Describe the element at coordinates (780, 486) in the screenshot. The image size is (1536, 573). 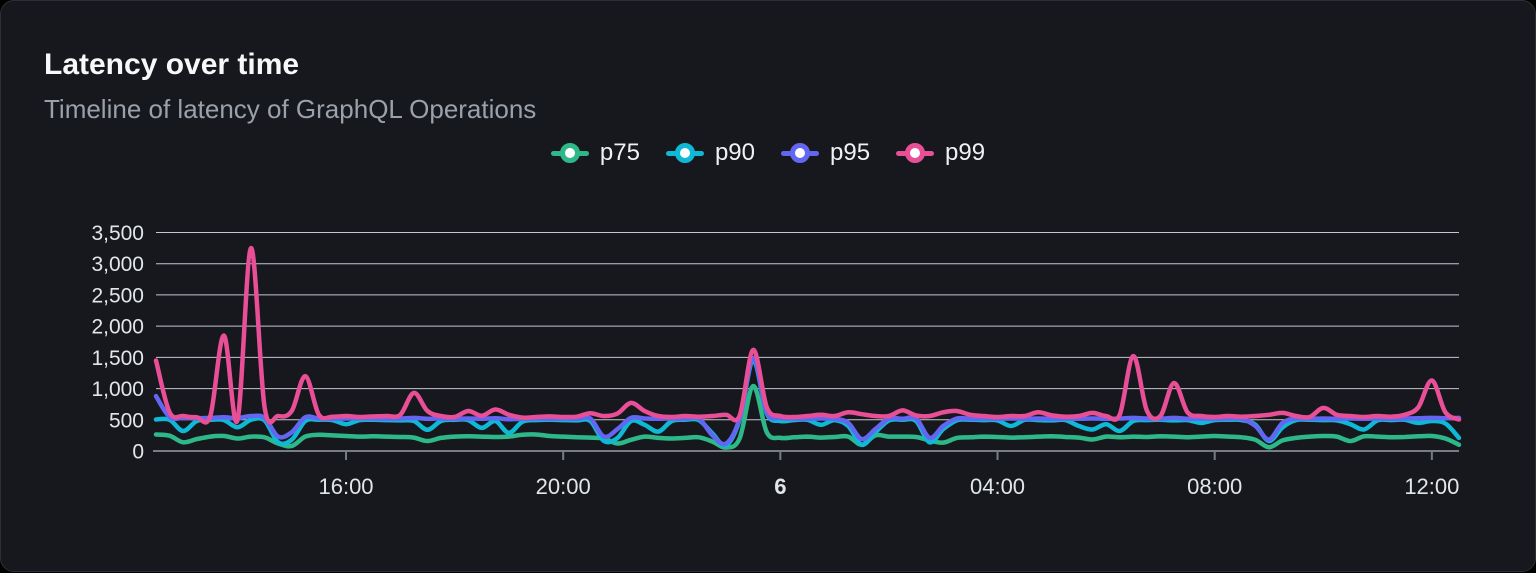
I see `x-axis-label: 6` at that location.